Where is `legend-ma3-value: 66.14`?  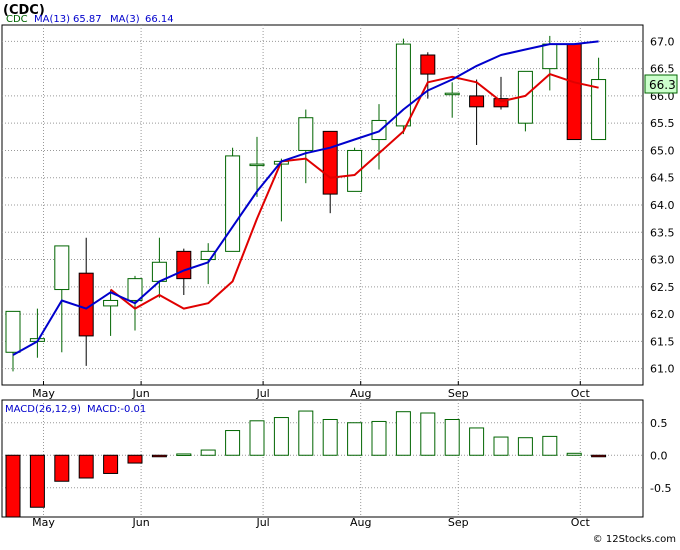
legend-ma3-value: 66.14 is located at coordinates (159, 19).